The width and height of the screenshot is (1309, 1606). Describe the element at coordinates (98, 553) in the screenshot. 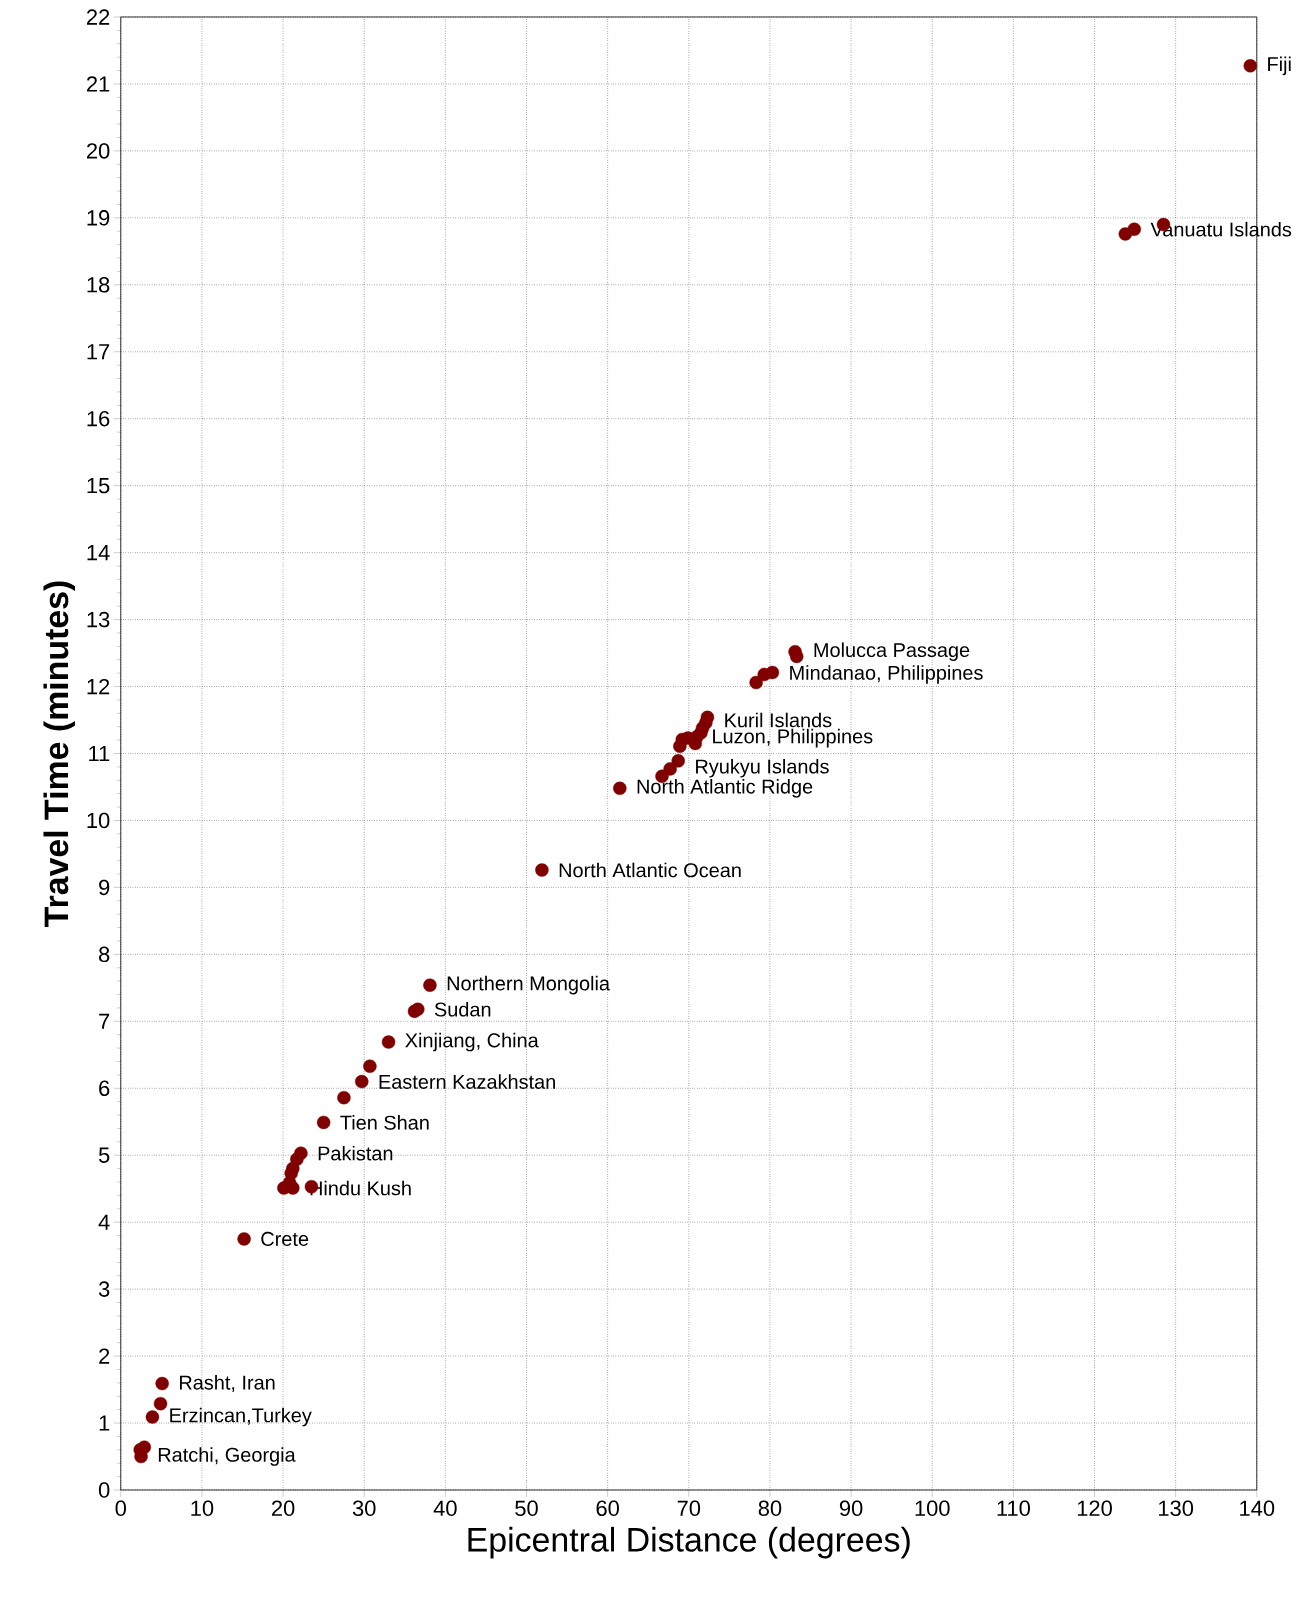

I see `y-tick-label: 14` at that location.